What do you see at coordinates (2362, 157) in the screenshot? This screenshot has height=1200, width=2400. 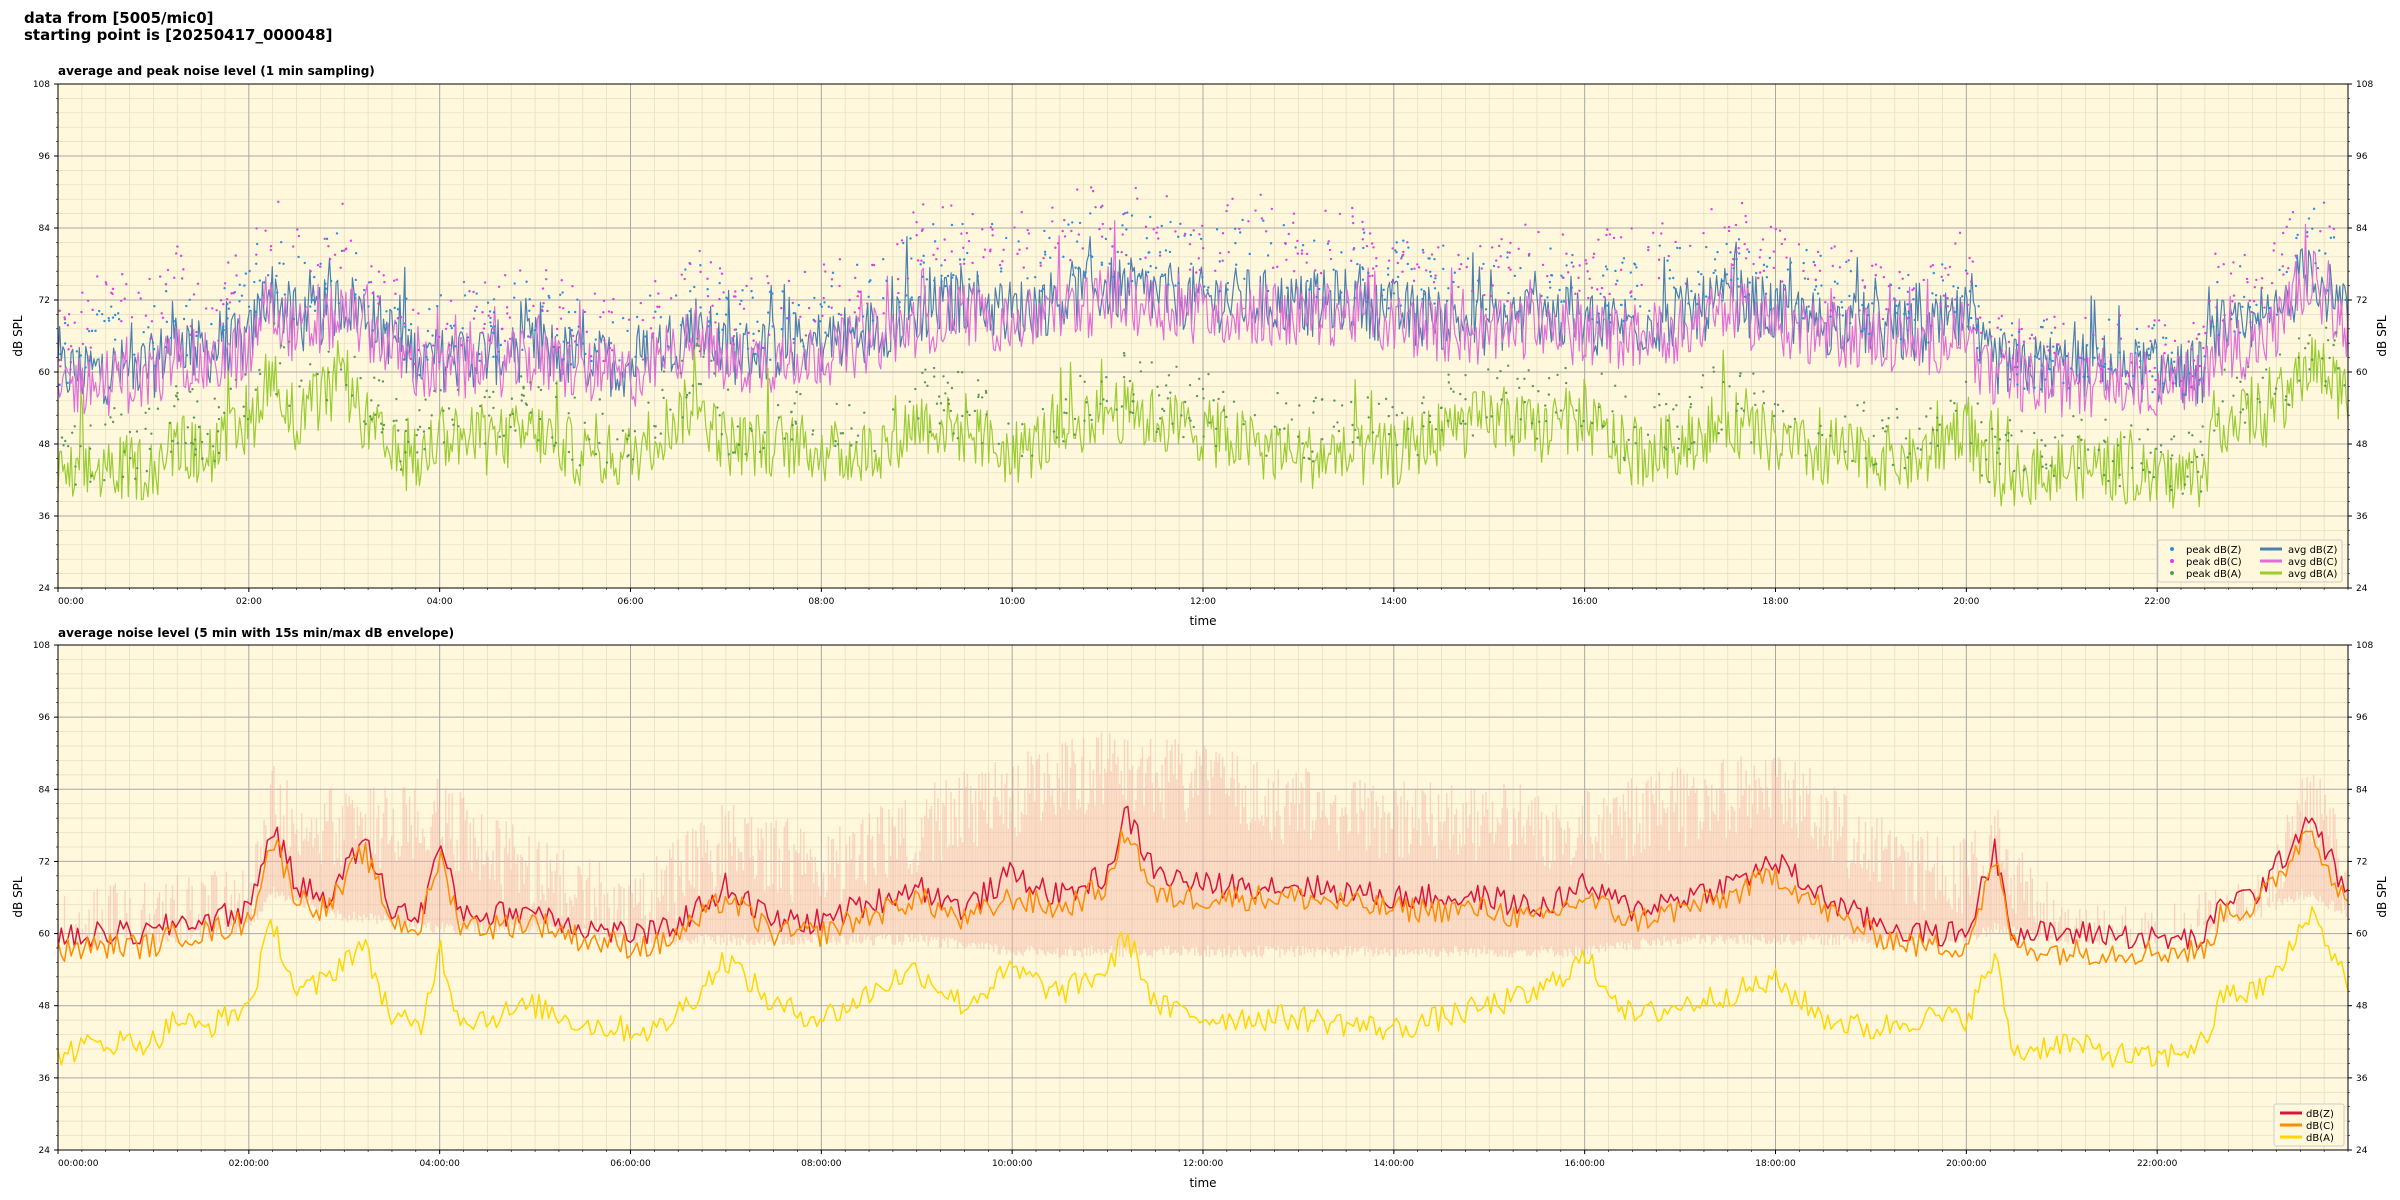 I see `y-tick-label-right: 96` at bounding box center [2362, 157].